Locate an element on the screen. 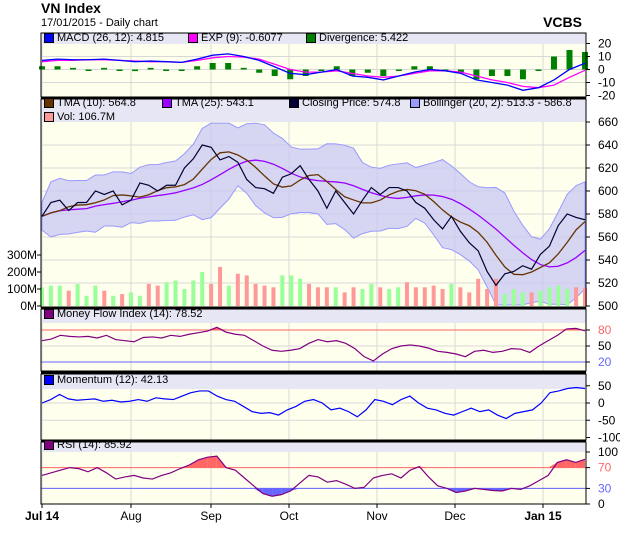 This screenshot has height=535, width=620. legend-label: Money Flow Index (14): 78.52 is located at coordinates (130, 314).